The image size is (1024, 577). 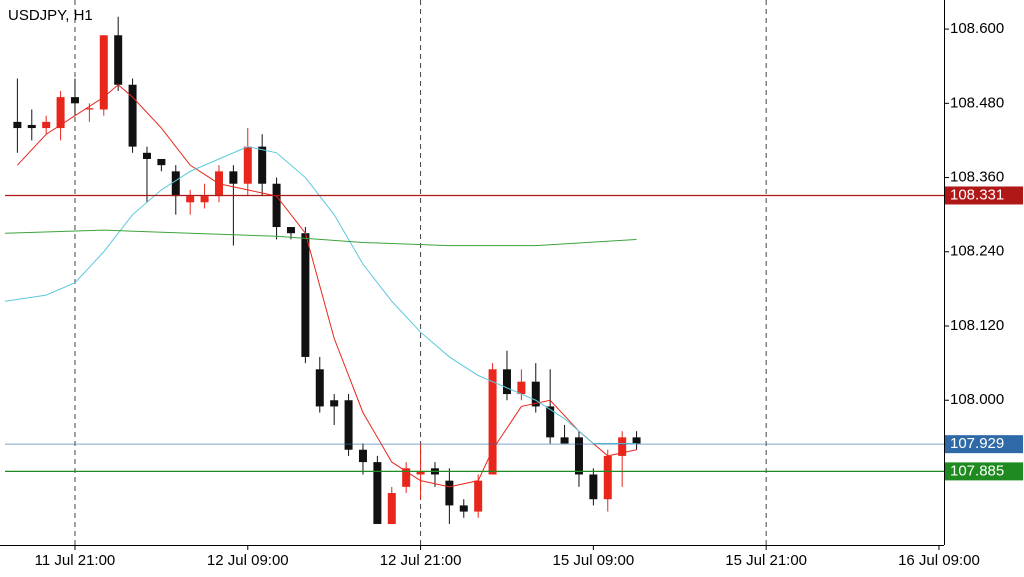 What do you see at coordinates (75, 560) in the screenshot?
I see `x-tick-label: 11 Jul 21:00` at bounding box center [75, 560].